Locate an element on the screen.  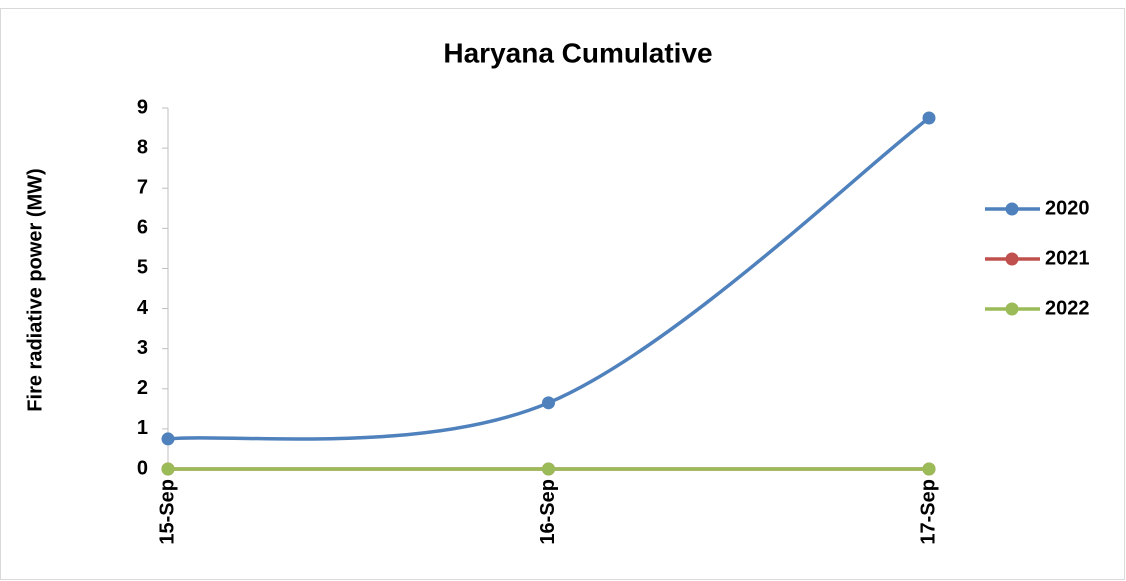
legend-label: 2022 is located at coordinates (1067, 308).